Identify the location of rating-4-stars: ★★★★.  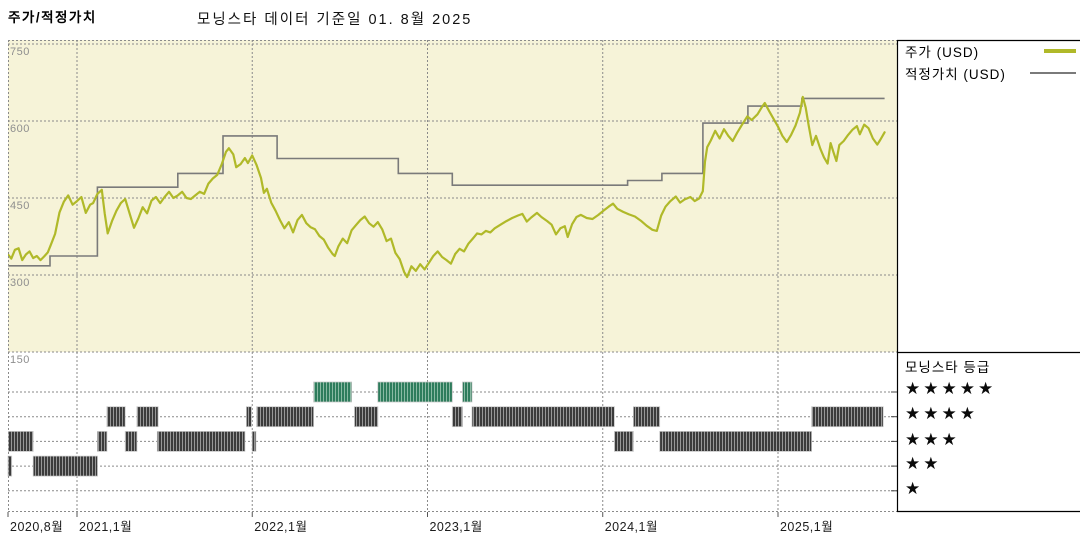
(941, 413).